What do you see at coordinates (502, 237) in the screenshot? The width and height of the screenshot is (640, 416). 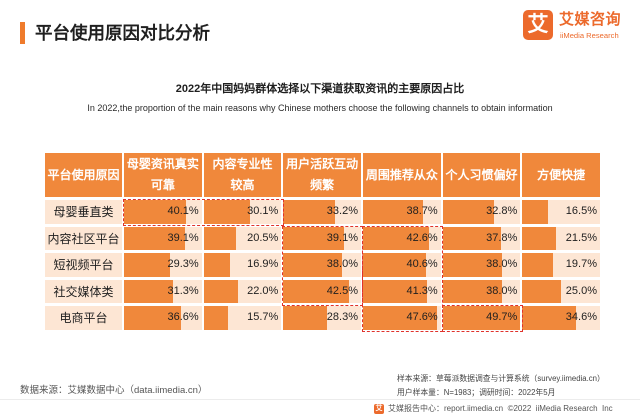 I see `value-label: 37.8%` at bounding box center [502, 237].